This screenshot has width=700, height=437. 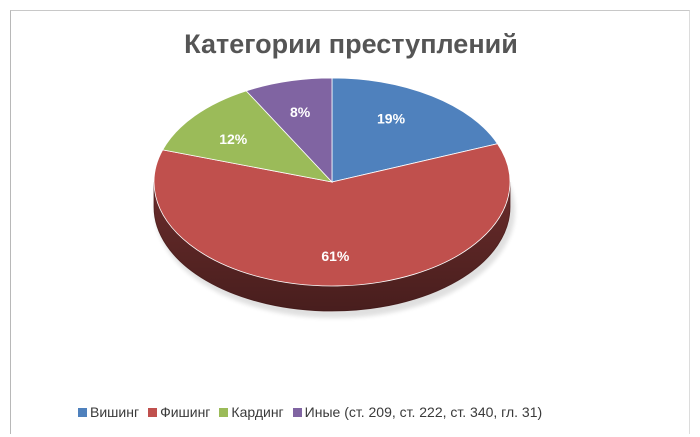 I want to click on pie-label-group: 19% 61% 12% 8%, so click(x=312, y=184).